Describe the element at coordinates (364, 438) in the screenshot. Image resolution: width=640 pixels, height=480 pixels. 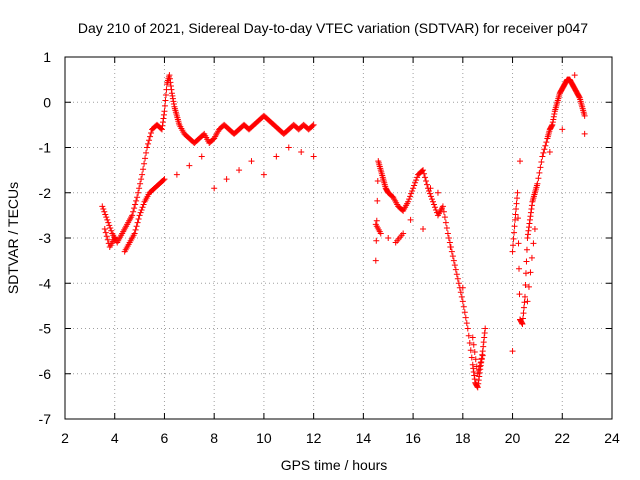
I see `x-tick-label: 14` at that location.